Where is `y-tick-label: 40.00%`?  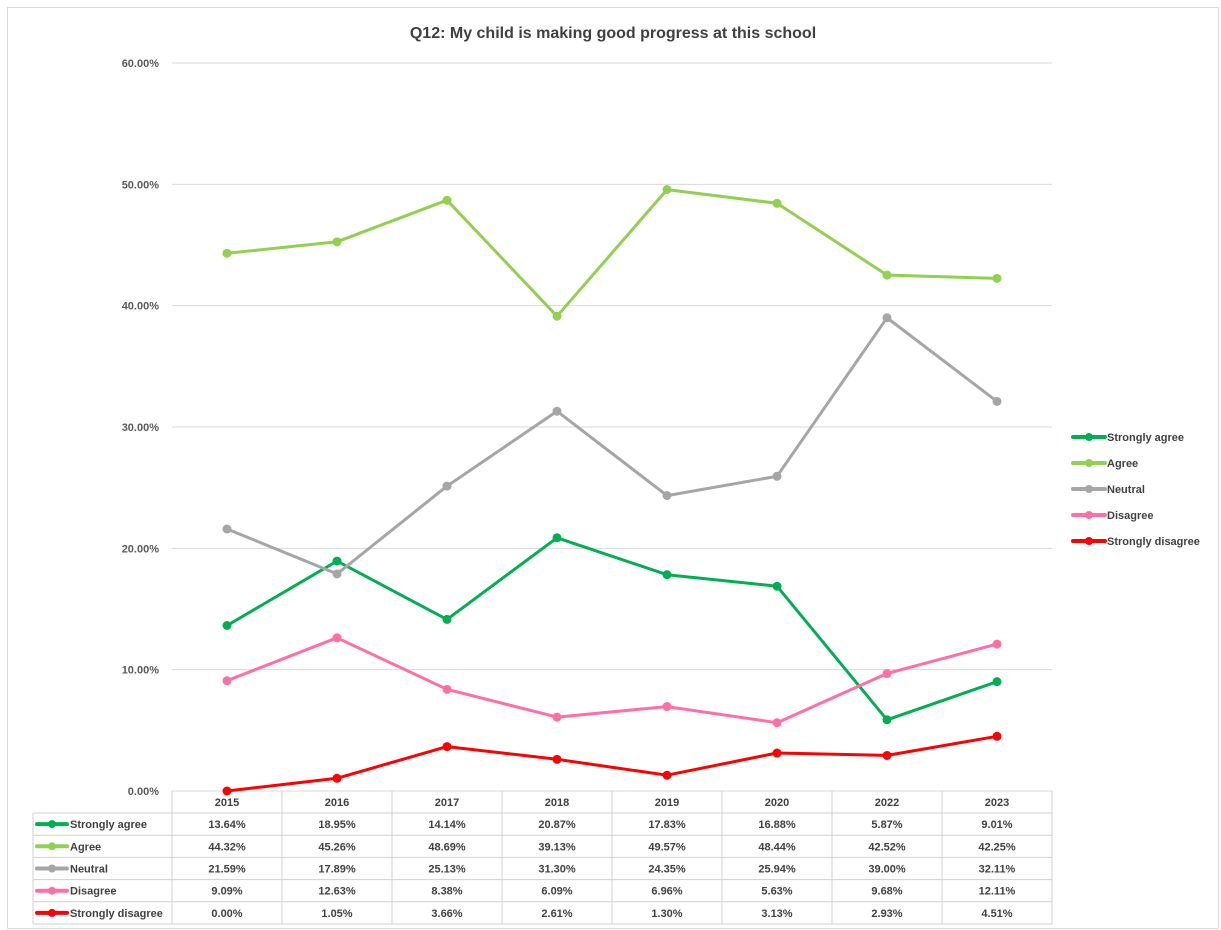
y-tick-label: 40.00% is located at coordinates (141, 307).